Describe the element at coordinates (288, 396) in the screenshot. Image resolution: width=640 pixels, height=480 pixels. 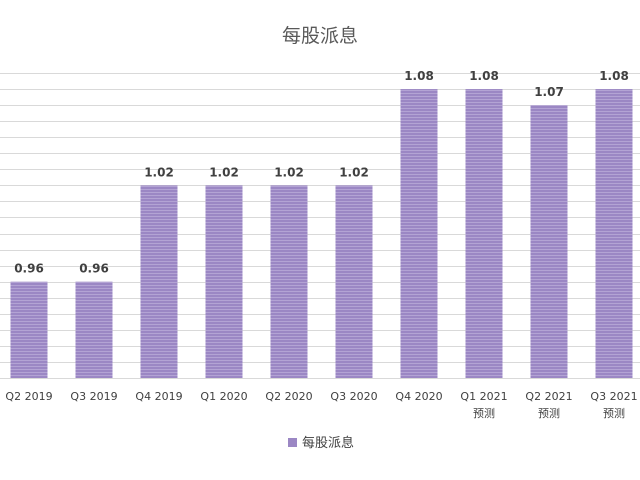
I see `x-tick-label-4-0: Q2 2020` at that location.